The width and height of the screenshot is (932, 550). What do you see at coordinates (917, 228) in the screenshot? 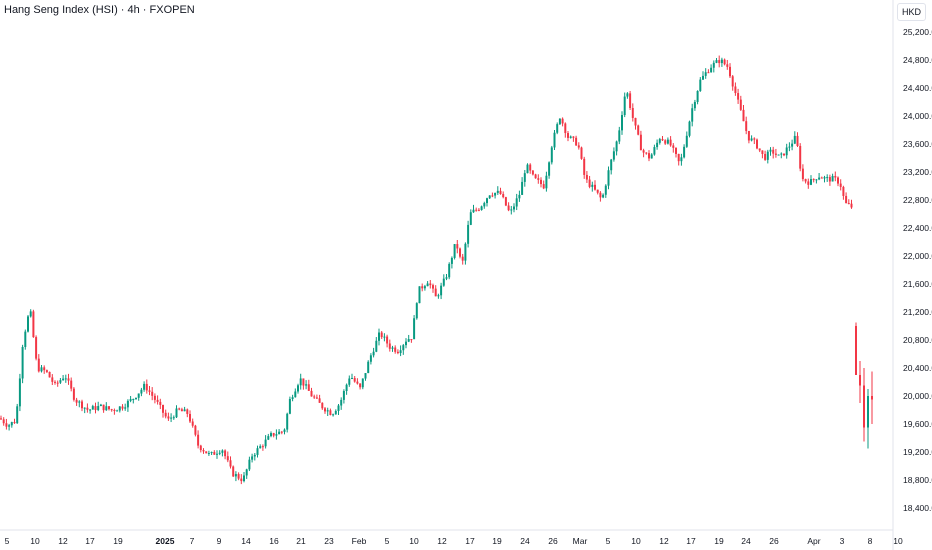
I see `y-tick-label: 22,400.0` at bounding box center [917, 228].